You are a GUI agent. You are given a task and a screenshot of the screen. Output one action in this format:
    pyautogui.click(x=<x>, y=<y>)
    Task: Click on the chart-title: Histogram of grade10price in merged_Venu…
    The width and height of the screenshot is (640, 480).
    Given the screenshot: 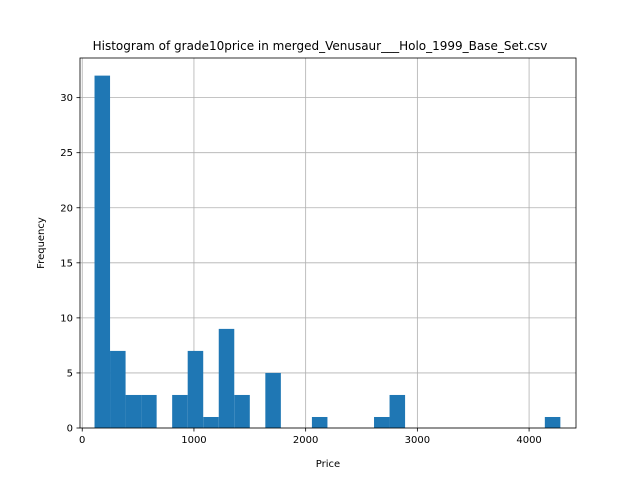 What is the action you would take?
    pyautogui.click(x=320, y=46)
    